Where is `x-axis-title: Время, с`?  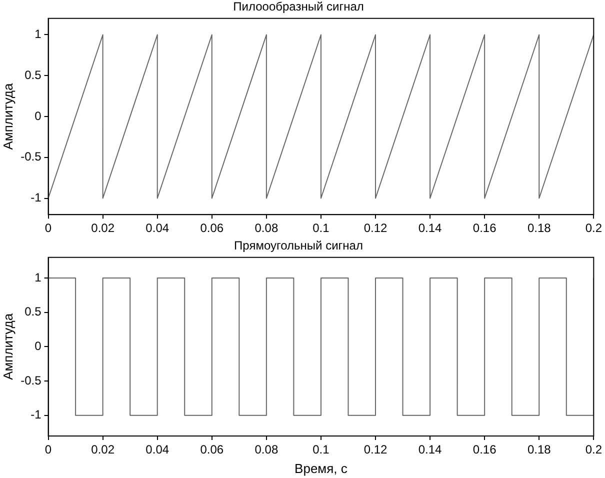 x-axis-title: Время, с is located at coordinates (321, 468).